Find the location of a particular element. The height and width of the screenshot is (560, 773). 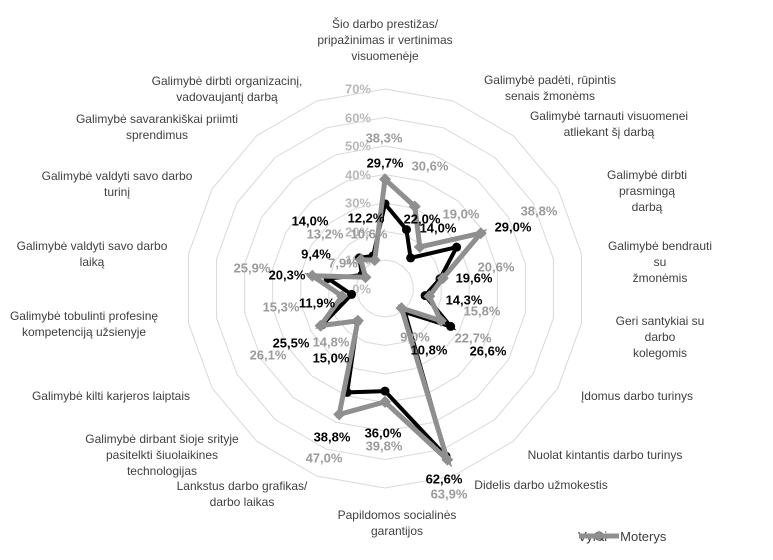

legend-line-marker-moterys is located at coordinates (599, 536).